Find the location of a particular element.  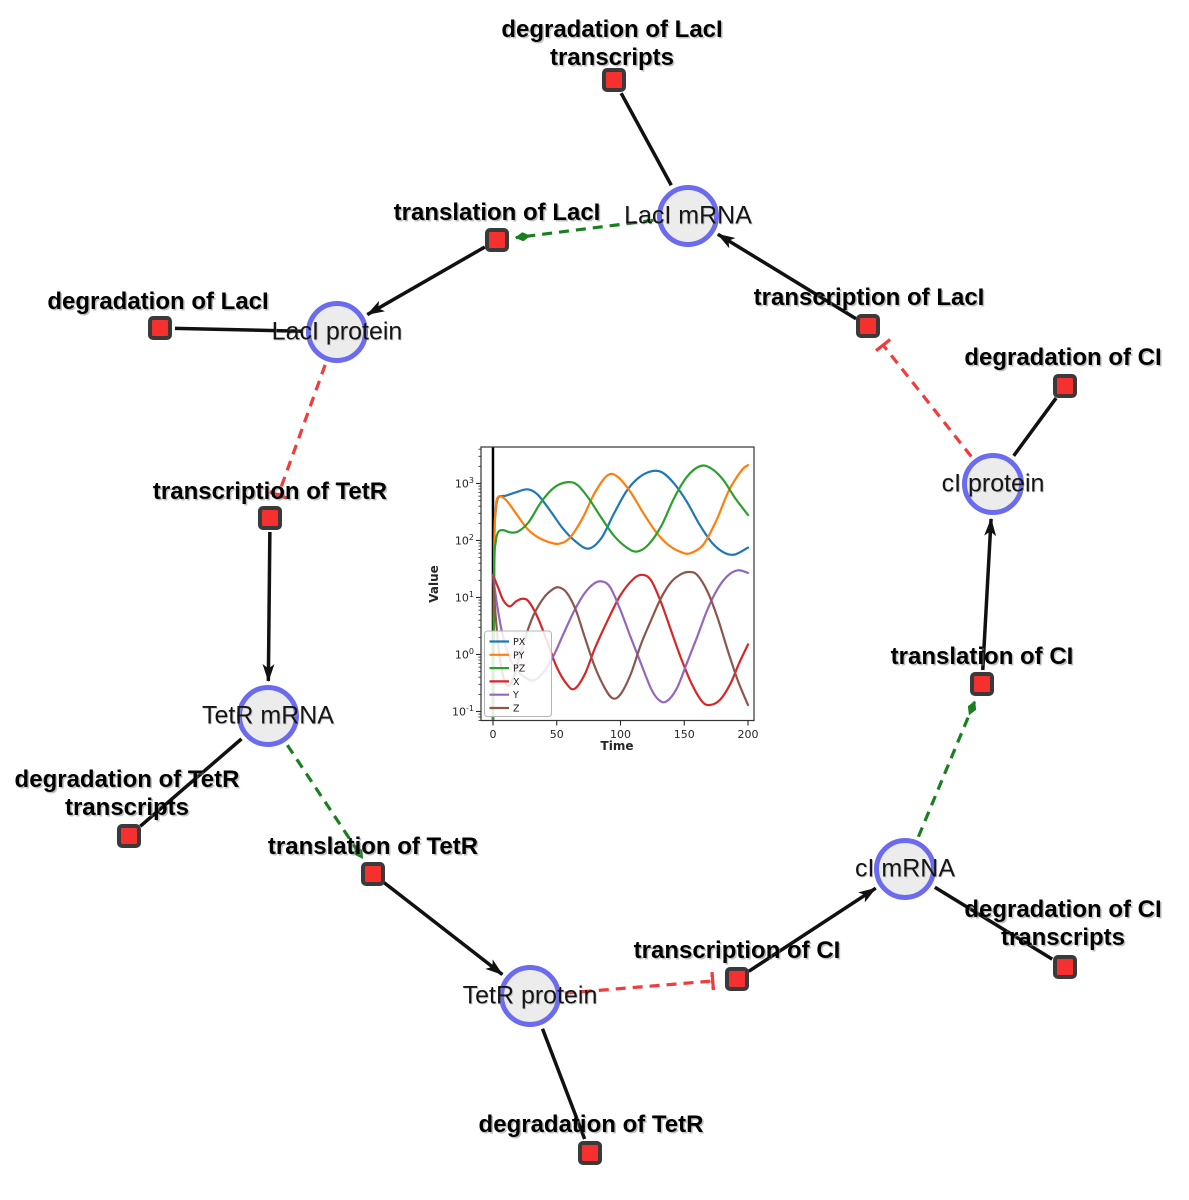

tetr-protein-label: TetR protein is located at coordinates (530, 995).